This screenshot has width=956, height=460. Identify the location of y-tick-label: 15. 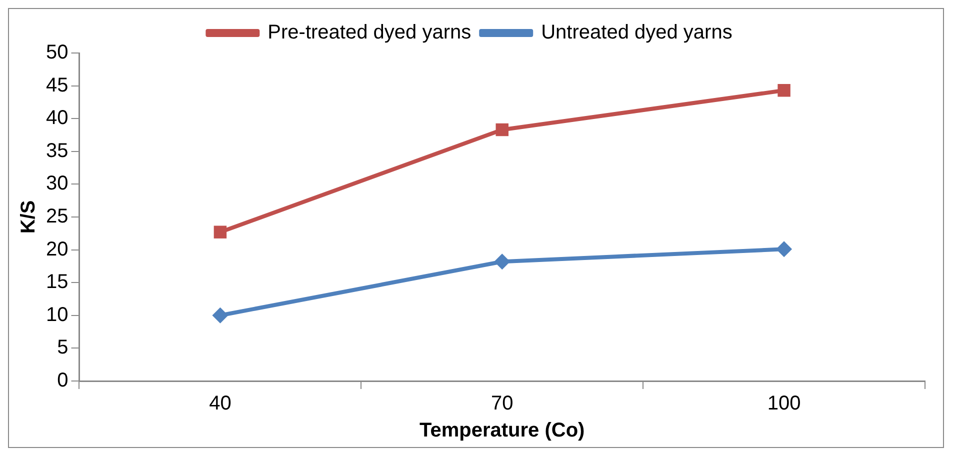
(57, 282).